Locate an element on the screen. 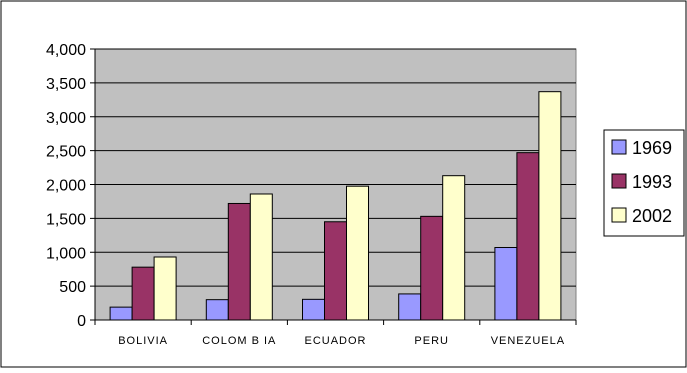 The width and height of the screenshot is (687, 373). bar-1993-venezuela is located at coordinates (528, 236).